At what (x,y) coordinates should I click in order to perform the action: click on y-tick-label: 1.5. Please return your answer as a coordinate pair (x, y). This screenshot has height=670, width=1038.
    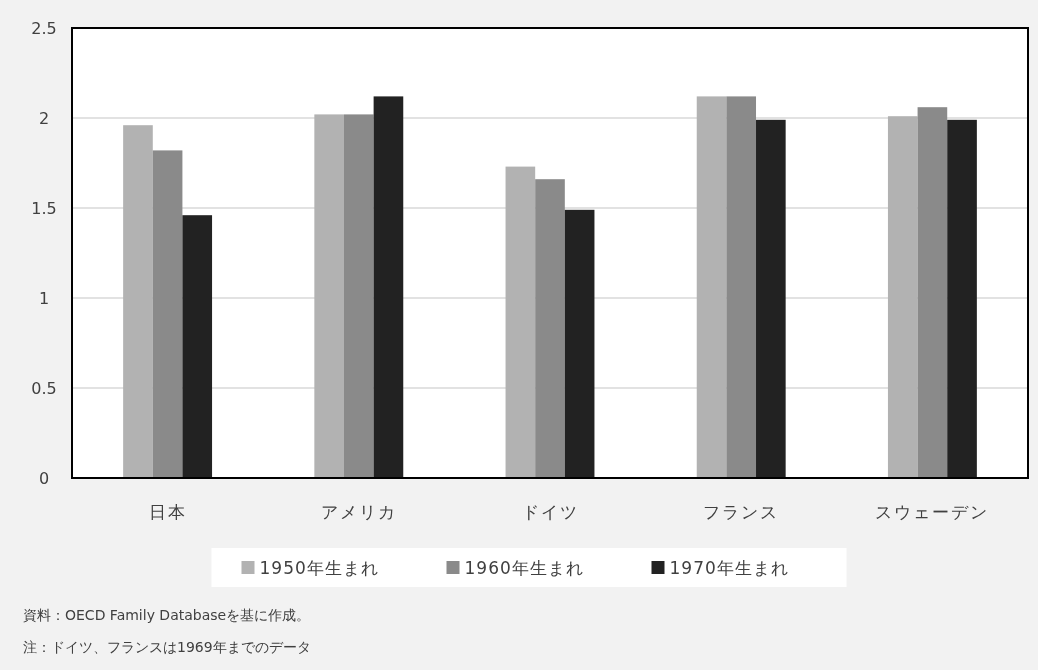
    Looking at the image, I should click on (44, 208).